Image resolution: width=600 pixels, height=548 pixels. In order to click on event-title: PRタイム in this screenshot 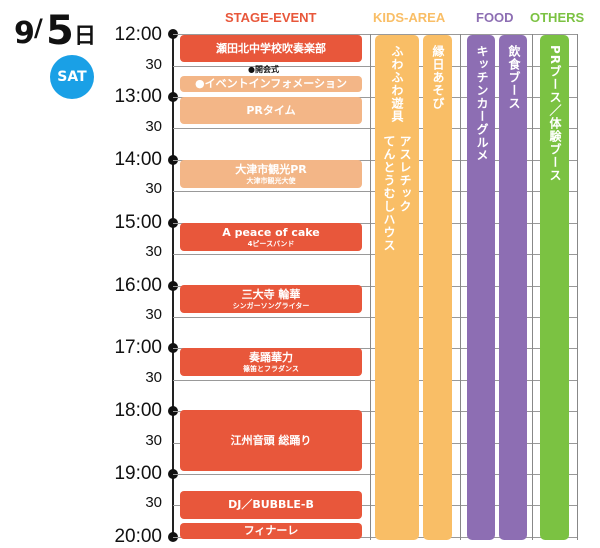, I will do `click(271, 110)`.